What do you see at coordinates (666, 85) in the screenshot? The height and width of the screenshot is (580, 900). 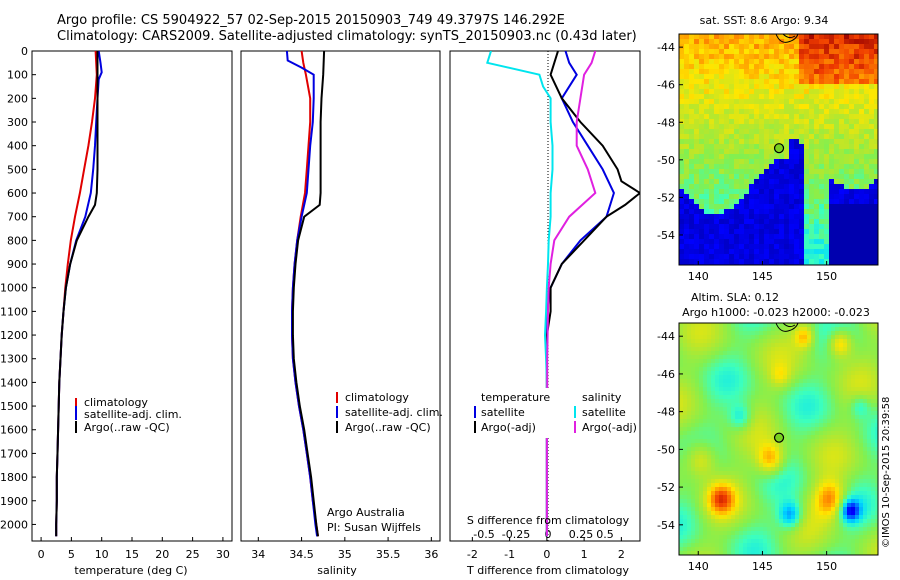 I see `map-y-tick-label: -46` at bounding box center [666, 85].